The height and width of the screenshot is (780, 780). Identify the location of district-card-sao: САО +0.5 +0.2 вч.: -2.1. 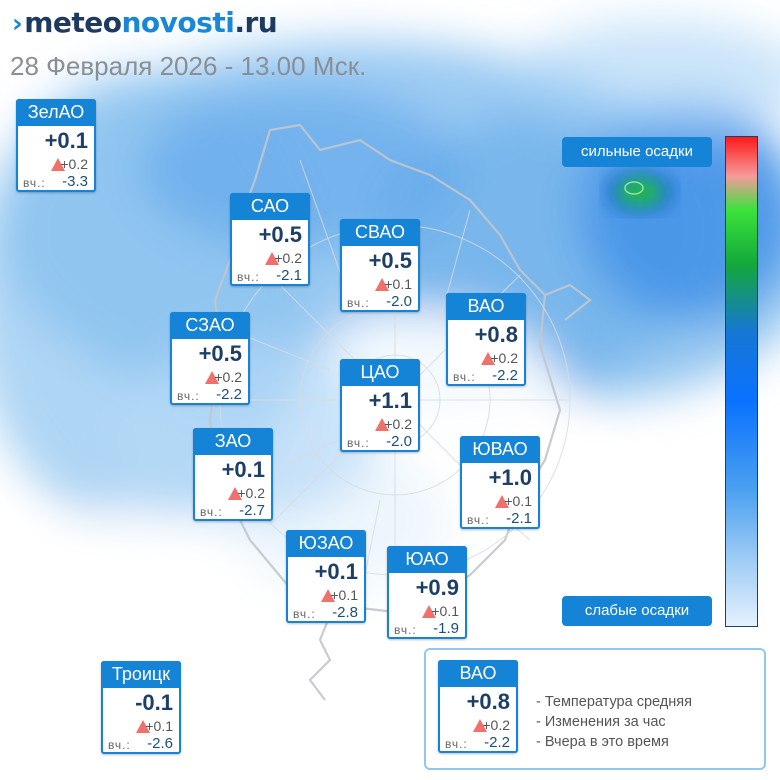
(270, 239).